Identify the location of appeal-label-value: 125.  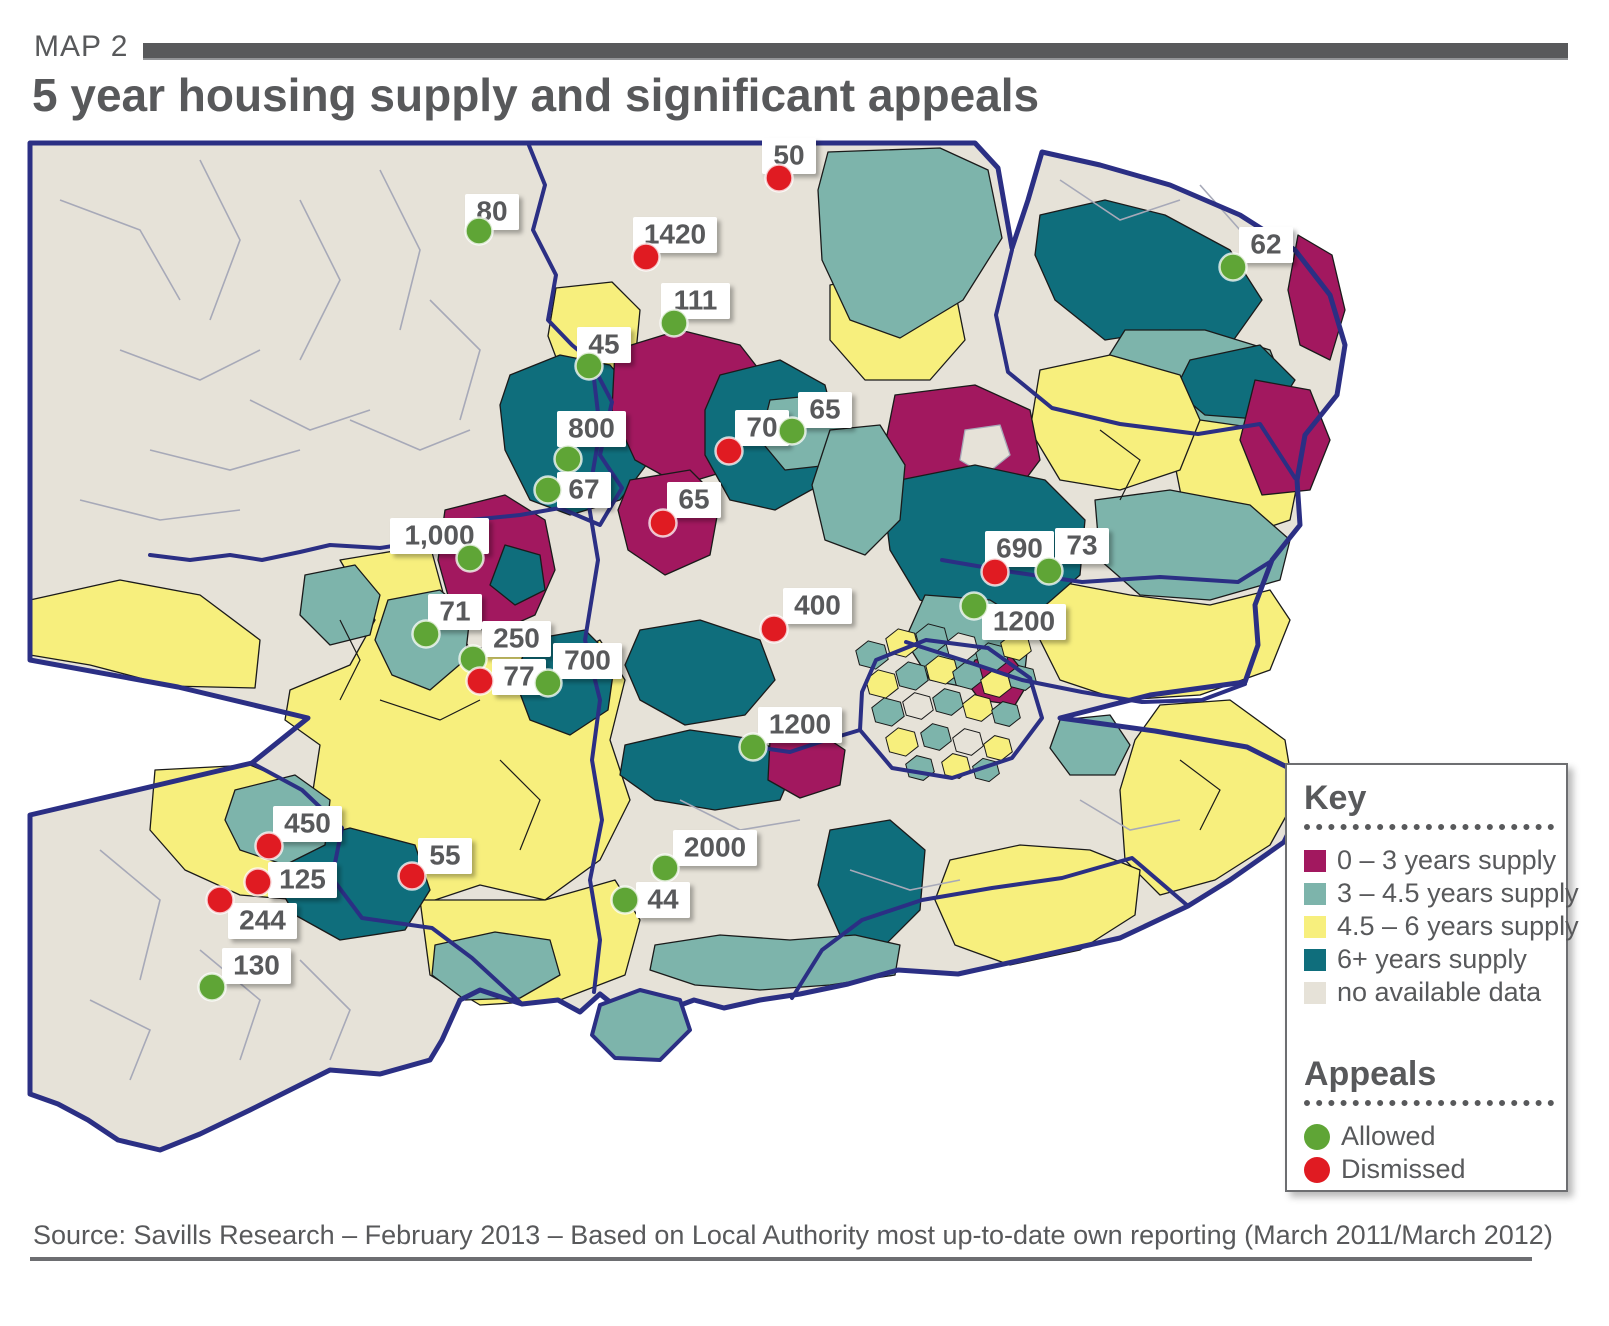
(302, 879).